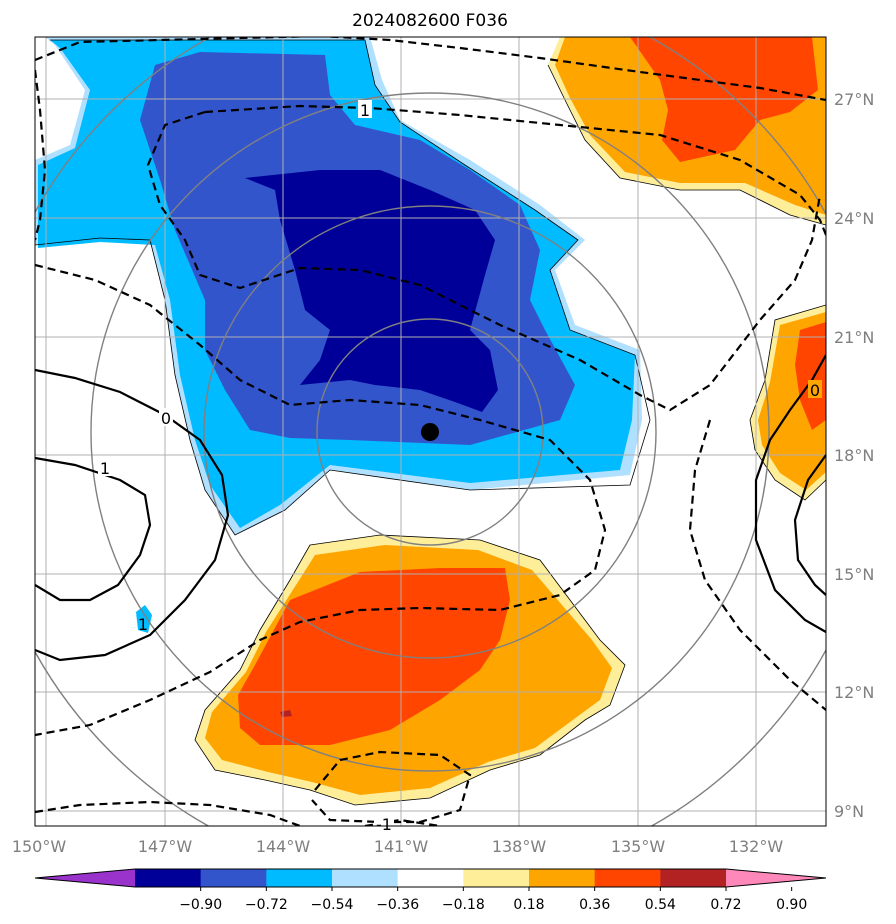  I want to click on colorbar-outline, so click(430, 878).